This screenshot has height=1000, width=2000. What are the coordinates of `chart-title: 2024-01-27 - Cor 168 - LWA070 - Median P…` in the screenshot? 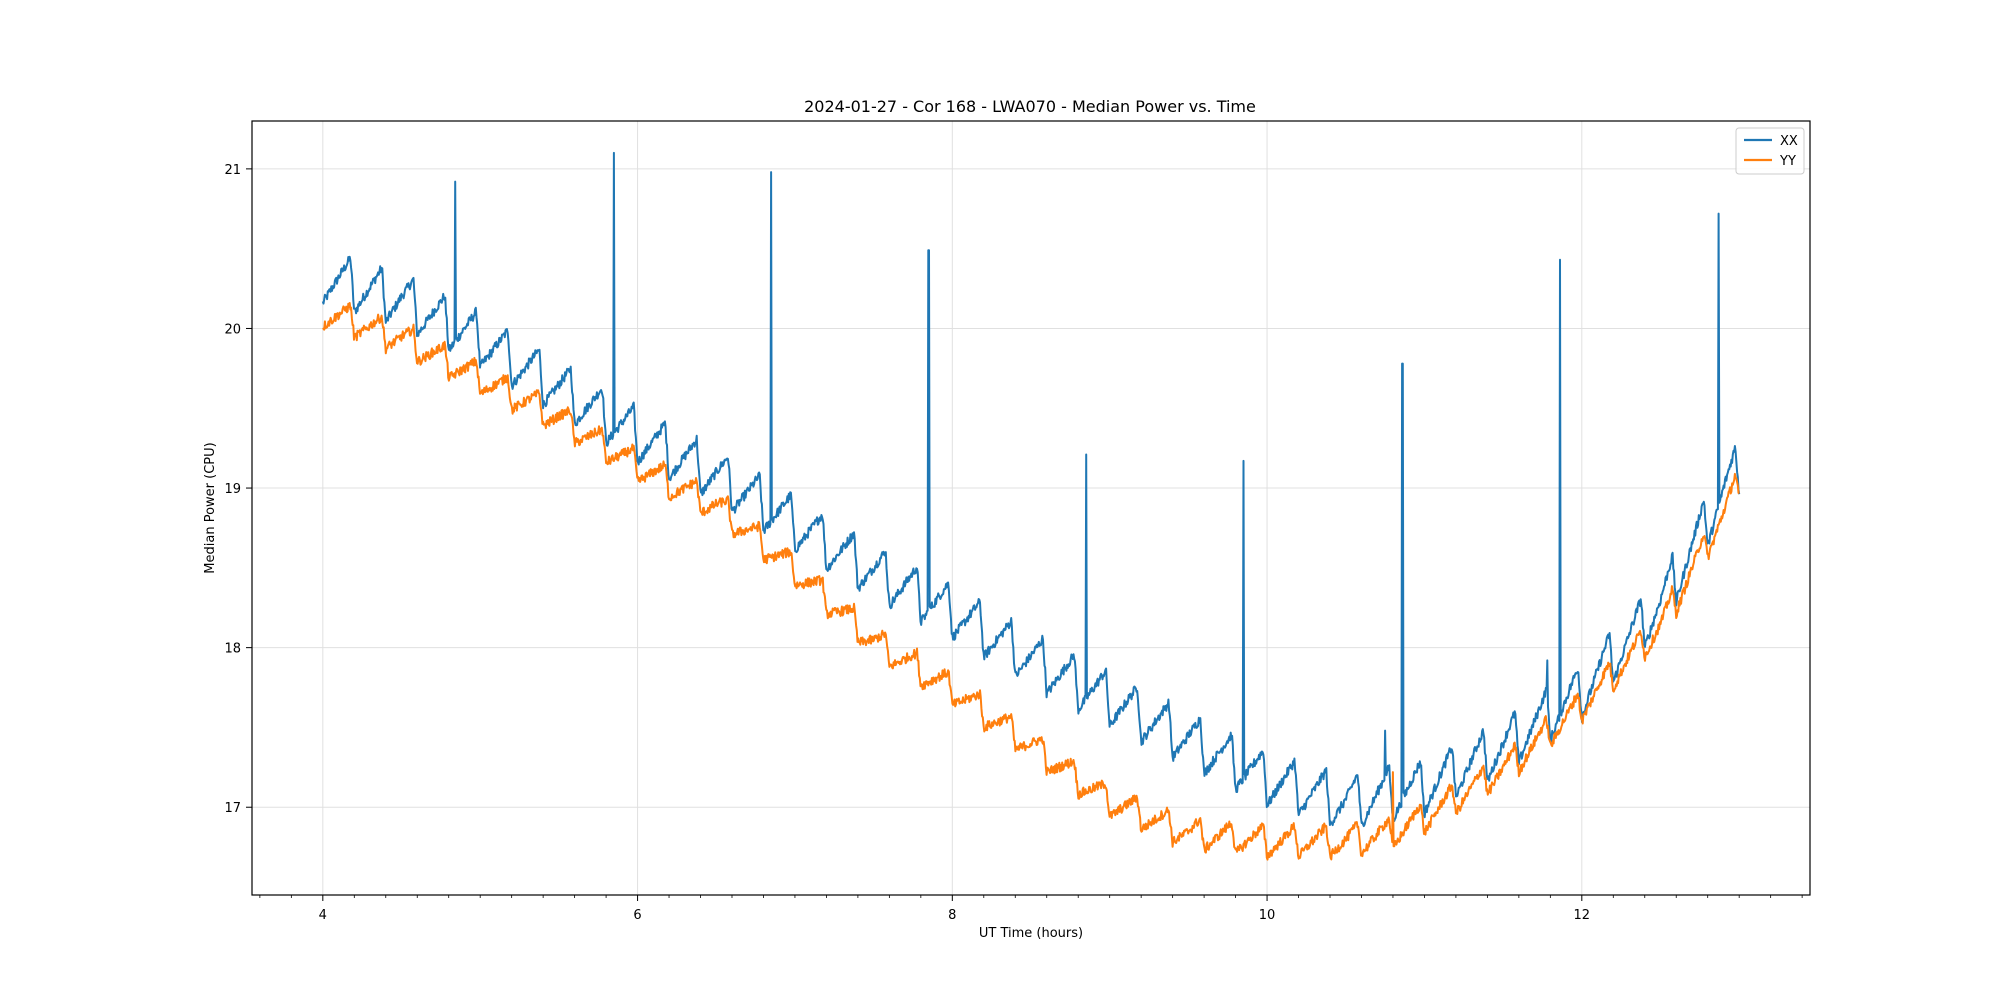 It's located at (1030, 106).